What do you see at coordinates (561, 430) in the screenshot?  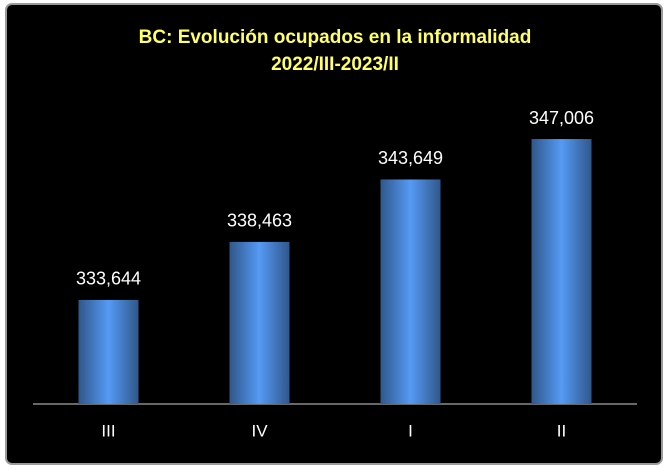 I see `x-tick-label: II` at bounding box center [561, 430].